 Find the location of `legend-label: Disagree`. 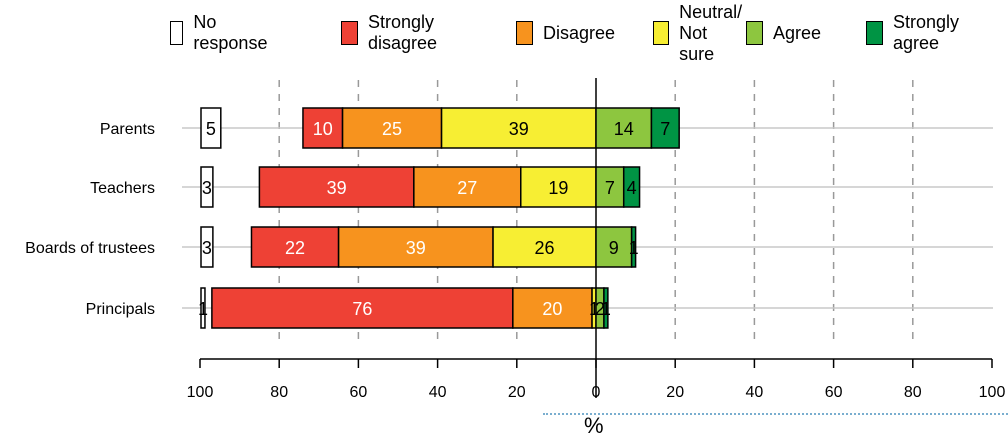

legend-label: Disagree is located at coordinates (579, 32).